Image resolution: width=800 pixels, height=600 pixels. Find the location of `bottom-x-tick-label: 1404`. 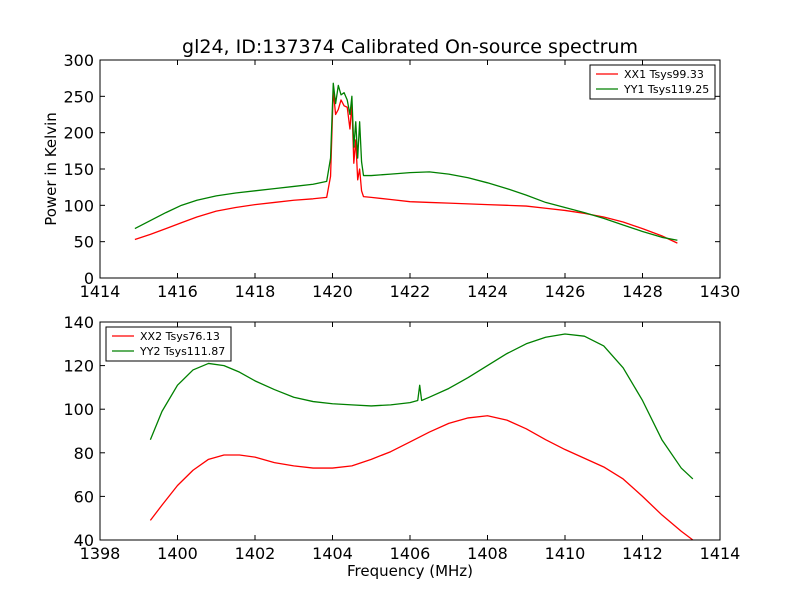

bottom-x-tick-label: 1404 is located at coordinates (332, 553).